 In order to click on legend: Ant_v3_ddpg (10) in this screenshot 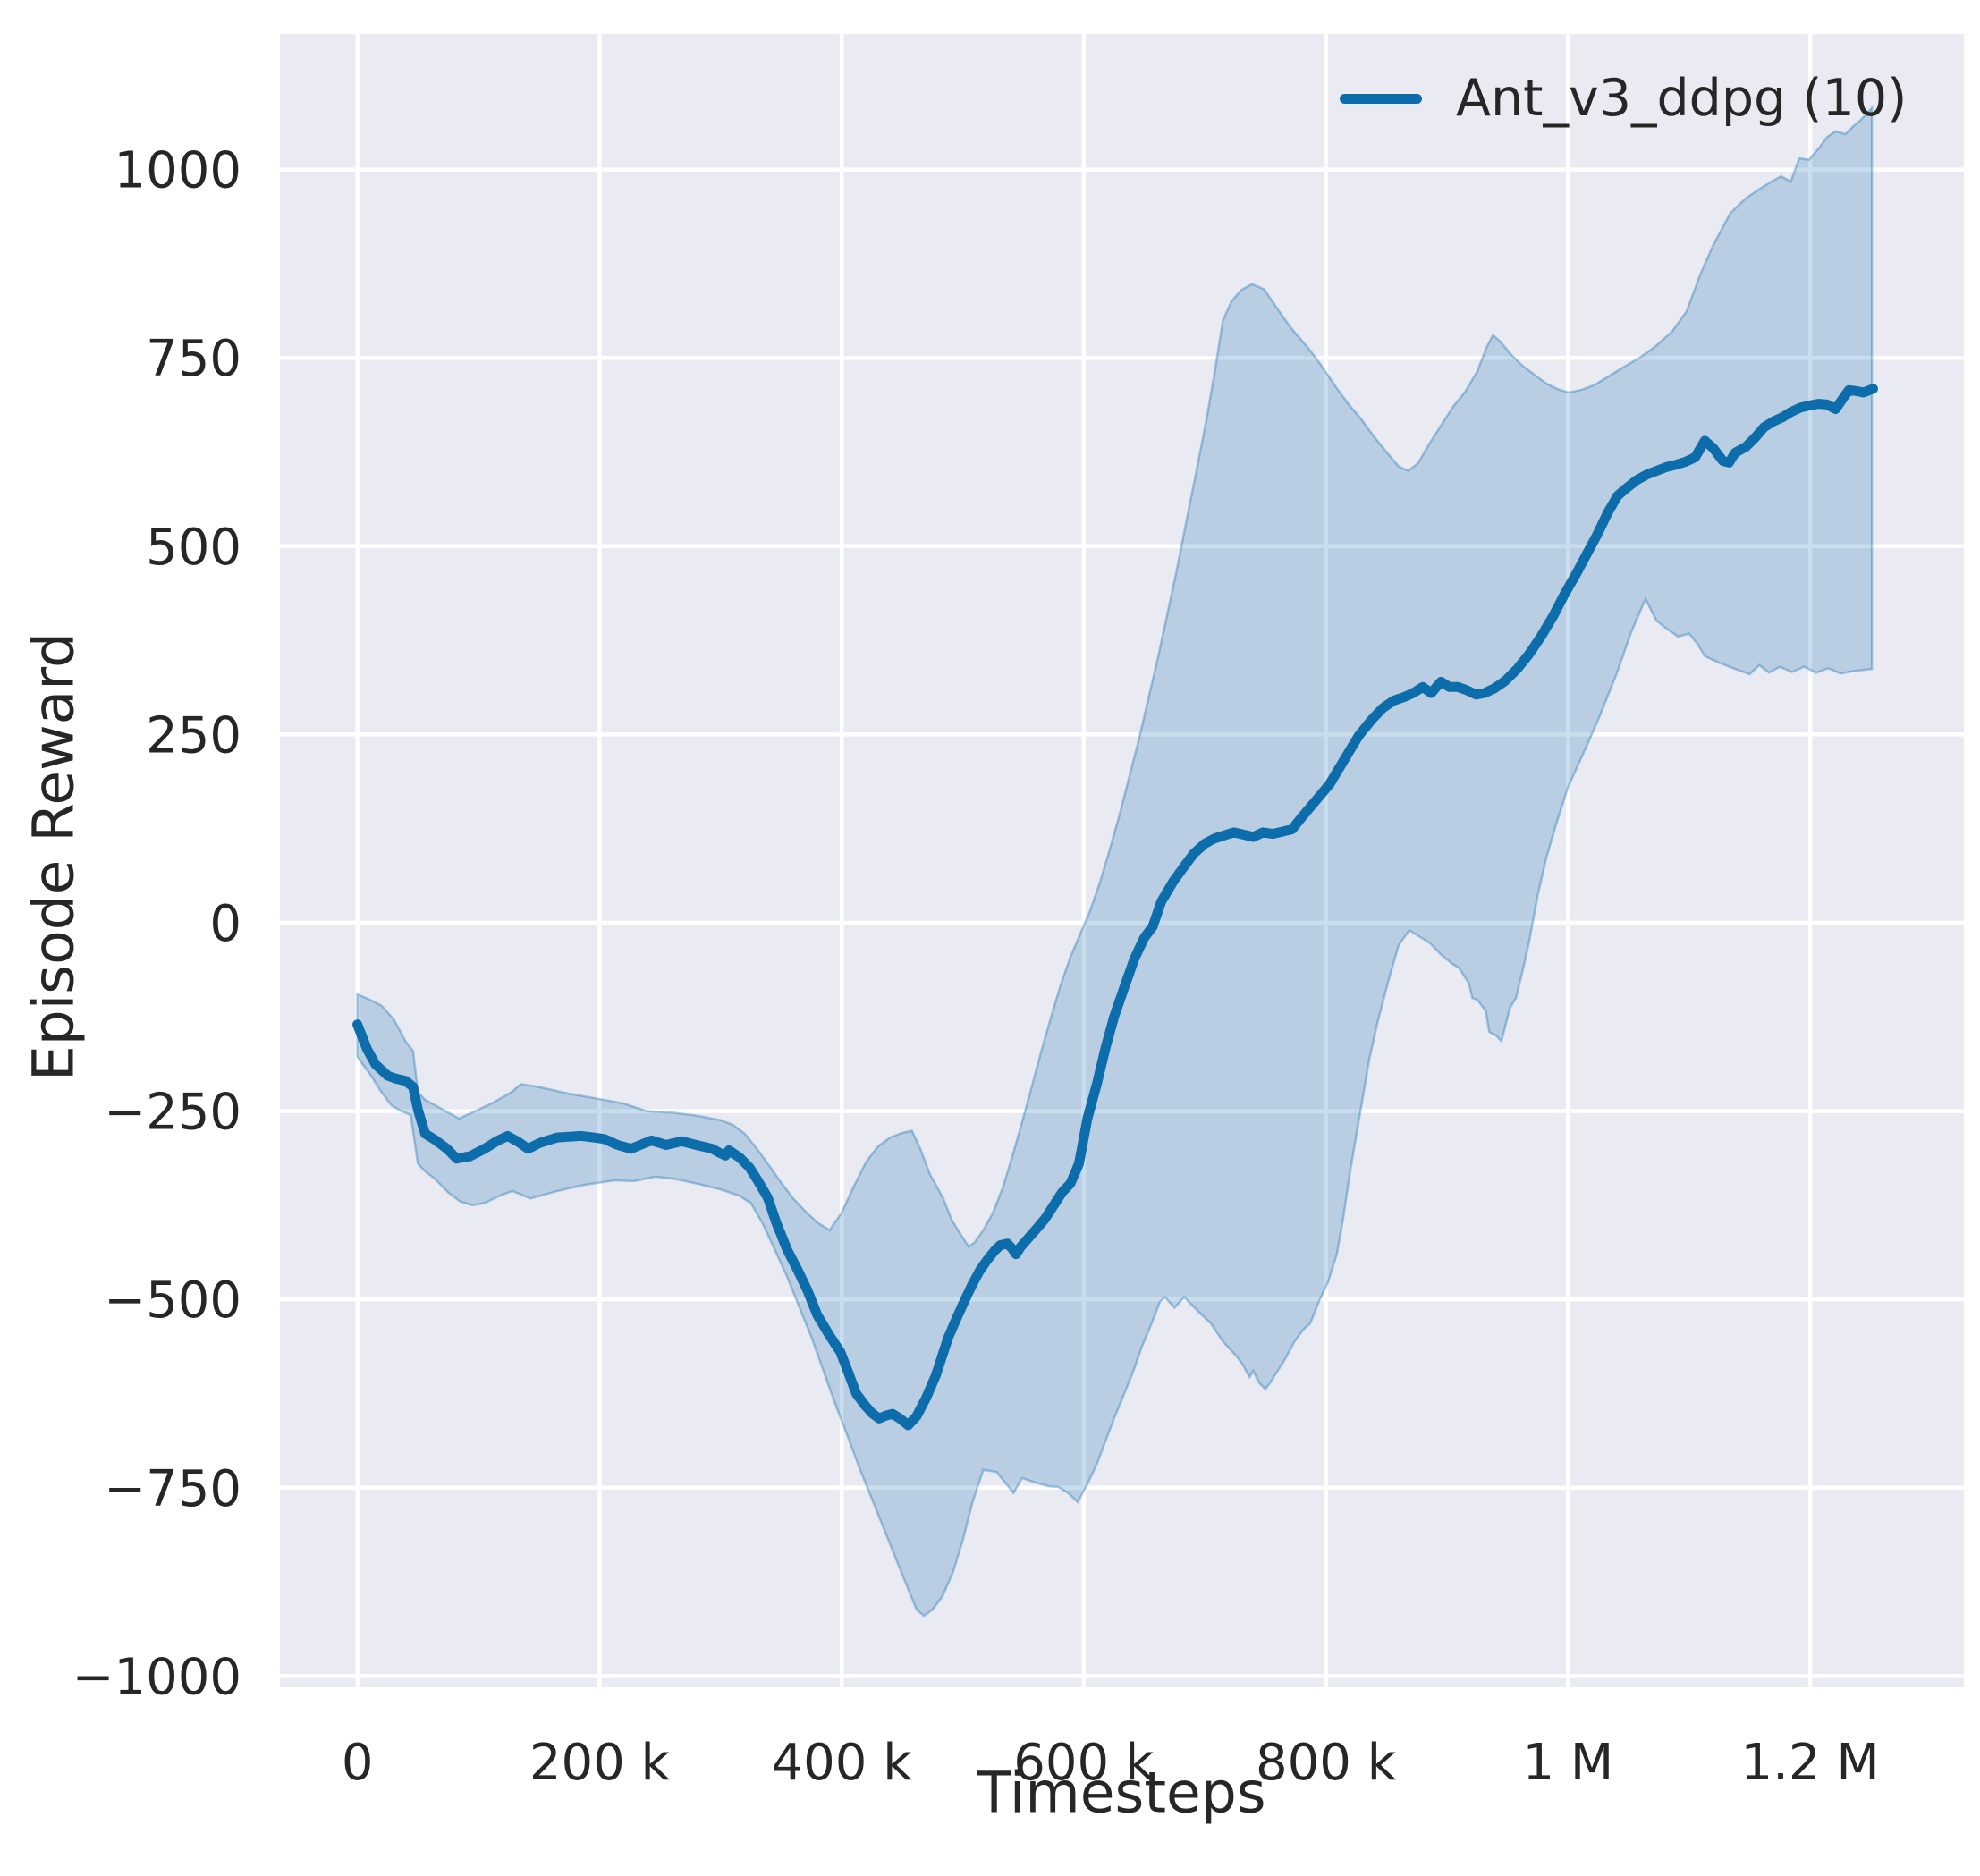, I will do `click(1624, 99)`.